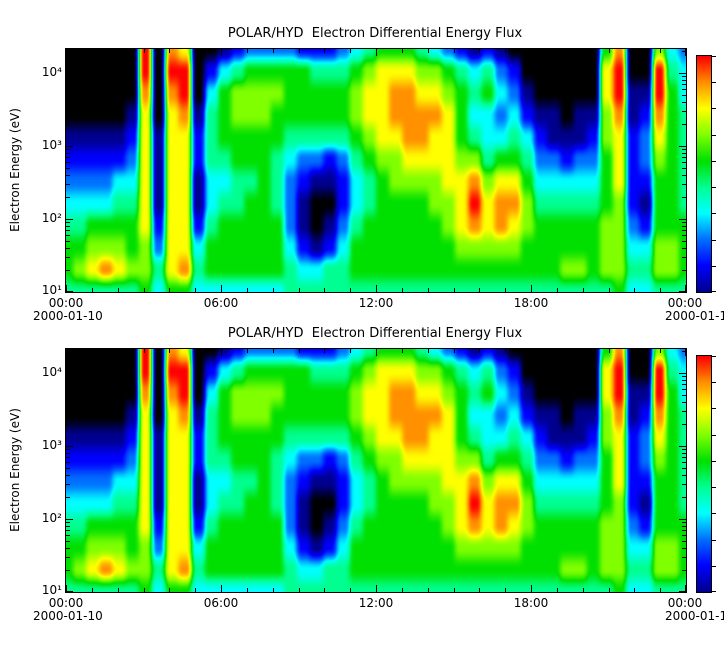 This screenshot has height=656, width=724. What do you see at coordinates (51, 145) in the screenshot?
I see `y-axis-tick-label: 10³` at bounding box center [51, 145].